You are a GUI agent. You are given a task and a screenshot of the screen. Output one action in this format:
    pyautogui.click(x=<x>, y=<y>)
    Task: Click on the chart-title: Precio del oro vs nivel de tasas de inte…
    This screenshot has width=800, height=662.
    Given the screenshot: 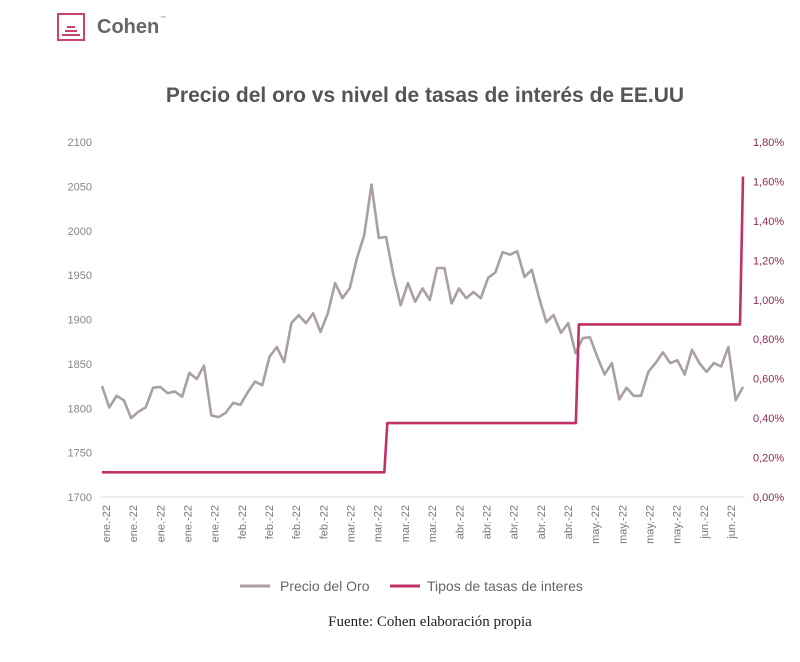 What is the action you would take?
    pyautogui.click(x=425, y=95)
    